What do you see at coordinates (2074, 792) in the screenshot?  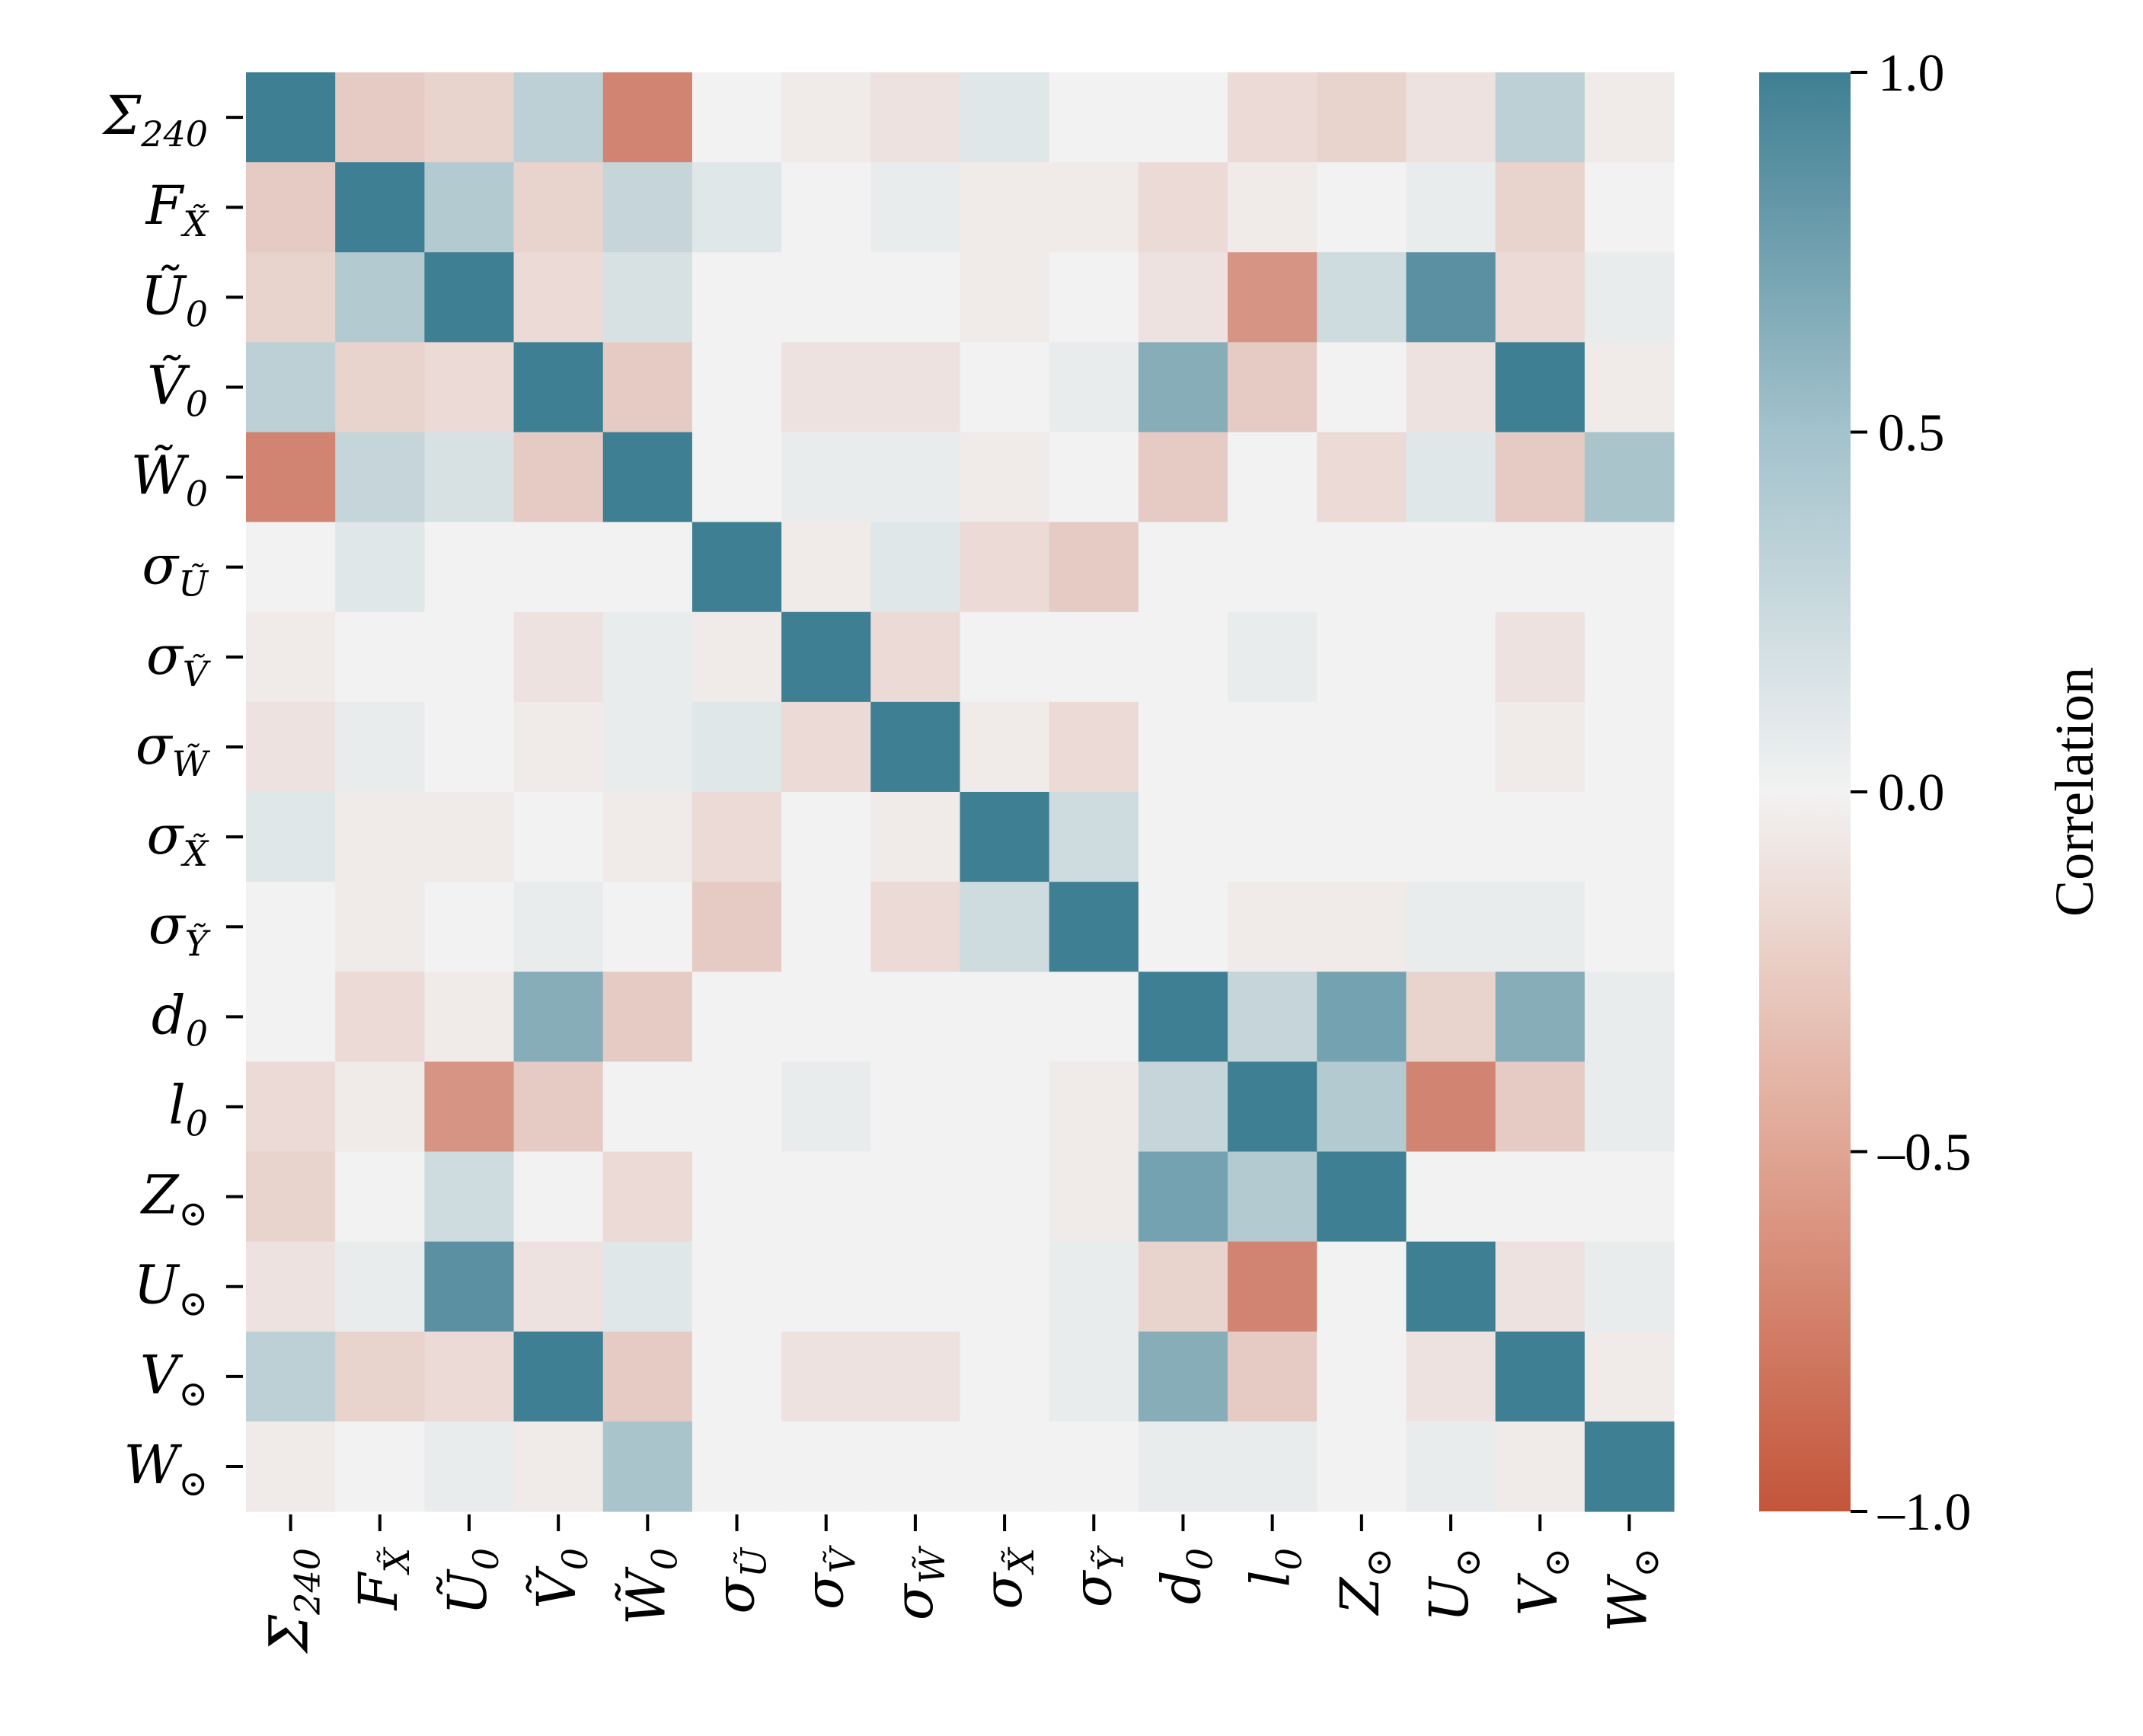 I see `colorbar-title: Correlation` at bounding box center [2074, 792].